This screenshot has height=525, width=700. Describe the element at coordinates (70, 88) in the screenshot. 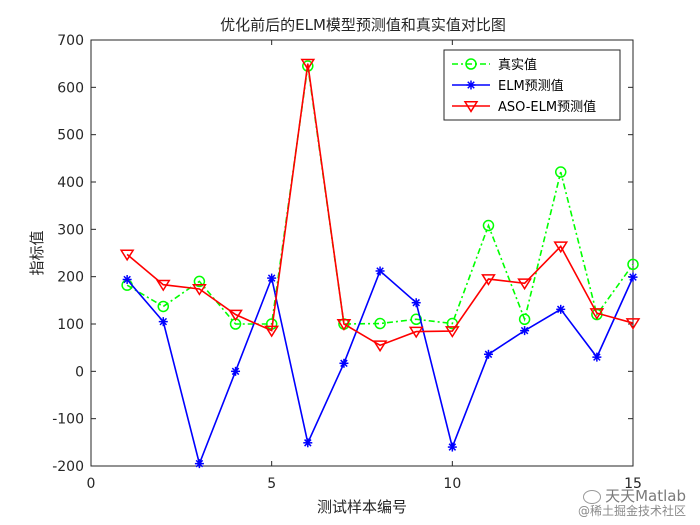

I see `y-tick-label: 600` at that location.